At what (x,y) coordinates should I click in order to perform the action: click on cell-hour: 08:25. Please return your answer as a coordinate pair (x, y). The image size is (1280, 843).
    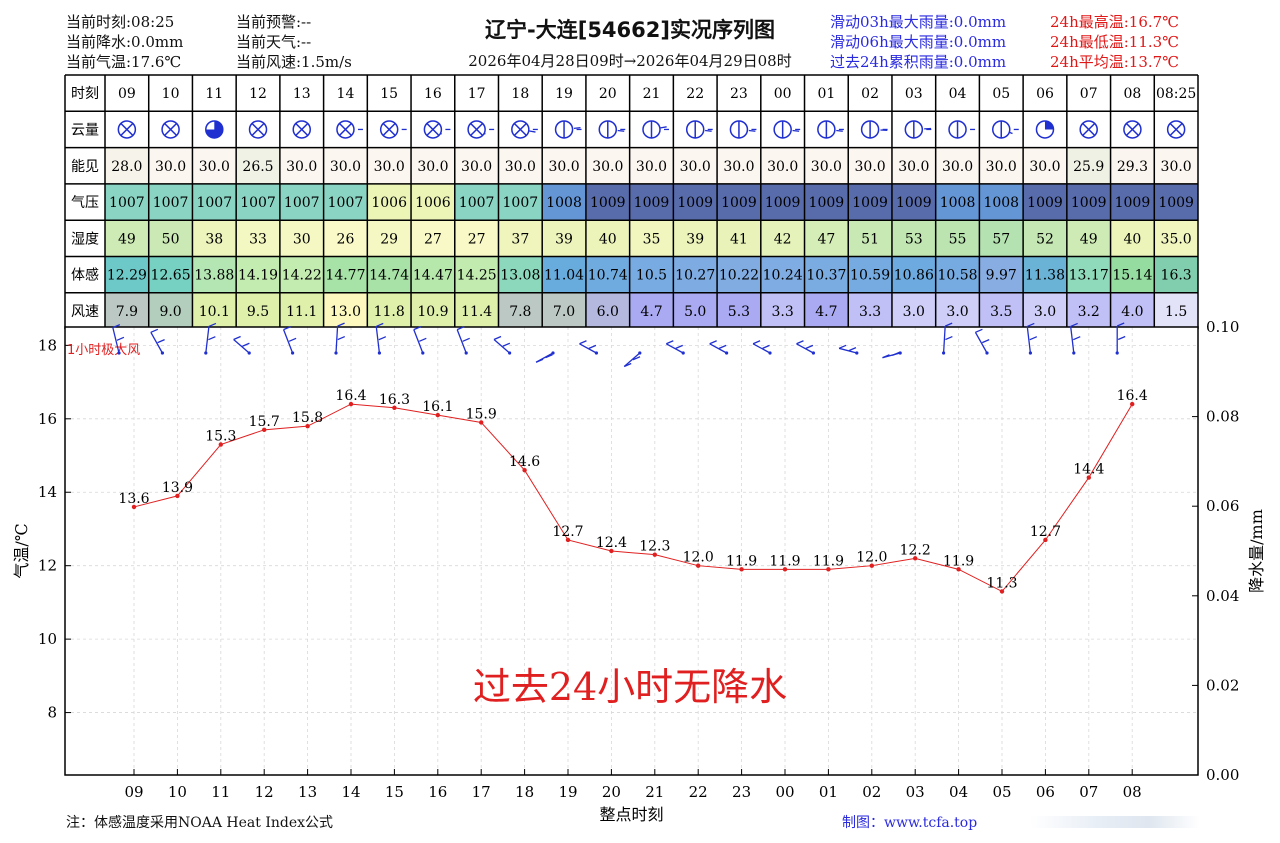
    Looking at the image, I should click on (1176, 94).